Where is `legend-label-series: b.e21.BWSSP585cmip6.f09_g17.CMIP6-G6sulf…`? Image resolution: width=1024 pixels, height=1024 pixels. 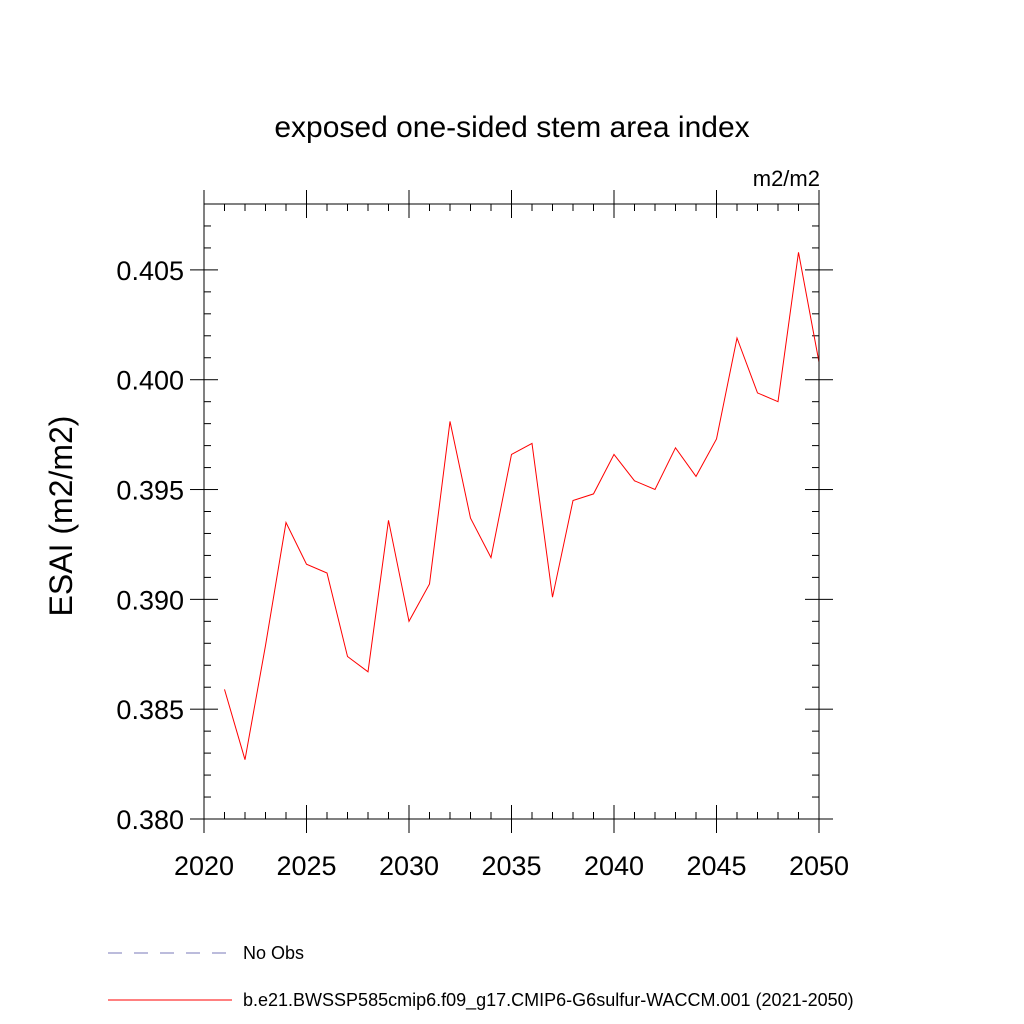 legend-label-series: b.e21.BWSSP585cmip6.f09_g17.CMIP6-G6sulf… is located at coordinates (548, 1000).